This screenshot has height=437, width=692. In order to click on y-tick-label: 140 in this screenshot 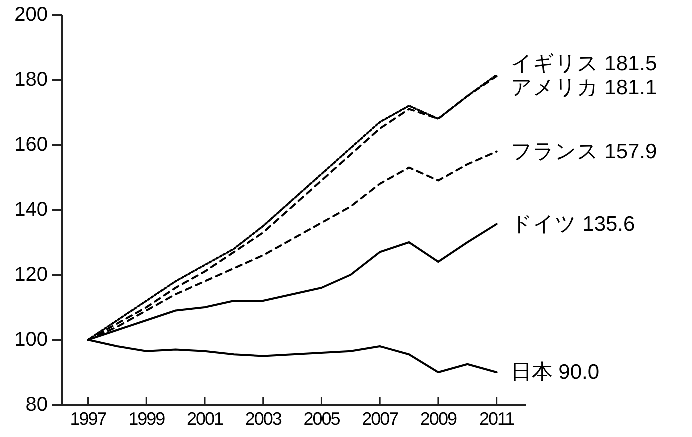, I will do `click(31, 210)`.